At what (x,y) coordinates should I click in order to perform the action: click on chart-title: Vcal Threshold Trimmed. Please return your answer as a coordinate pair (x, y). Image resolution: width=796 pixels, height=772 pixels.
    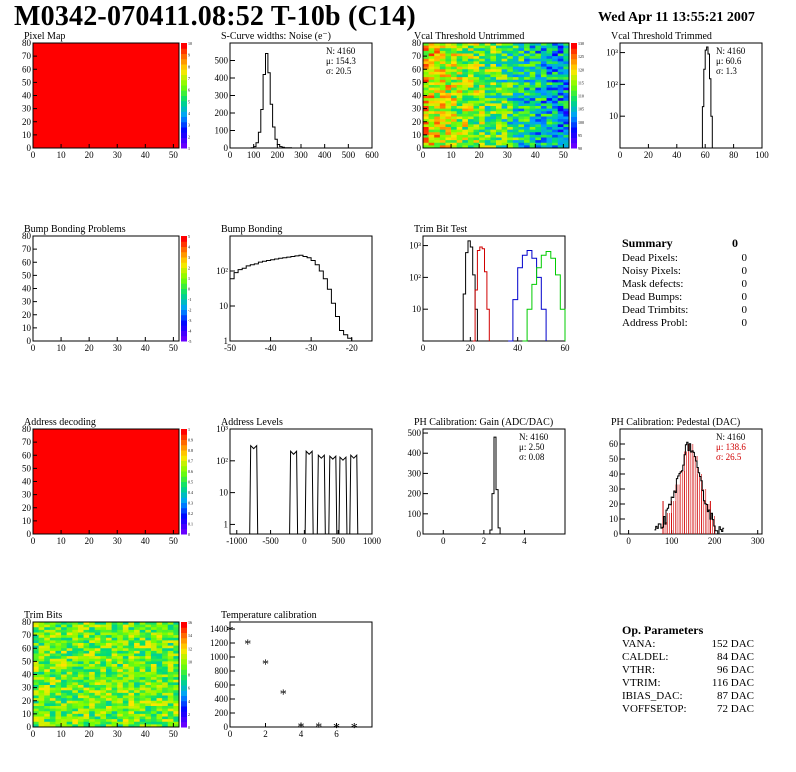
    Looking at the image, I should click on (661, 36).